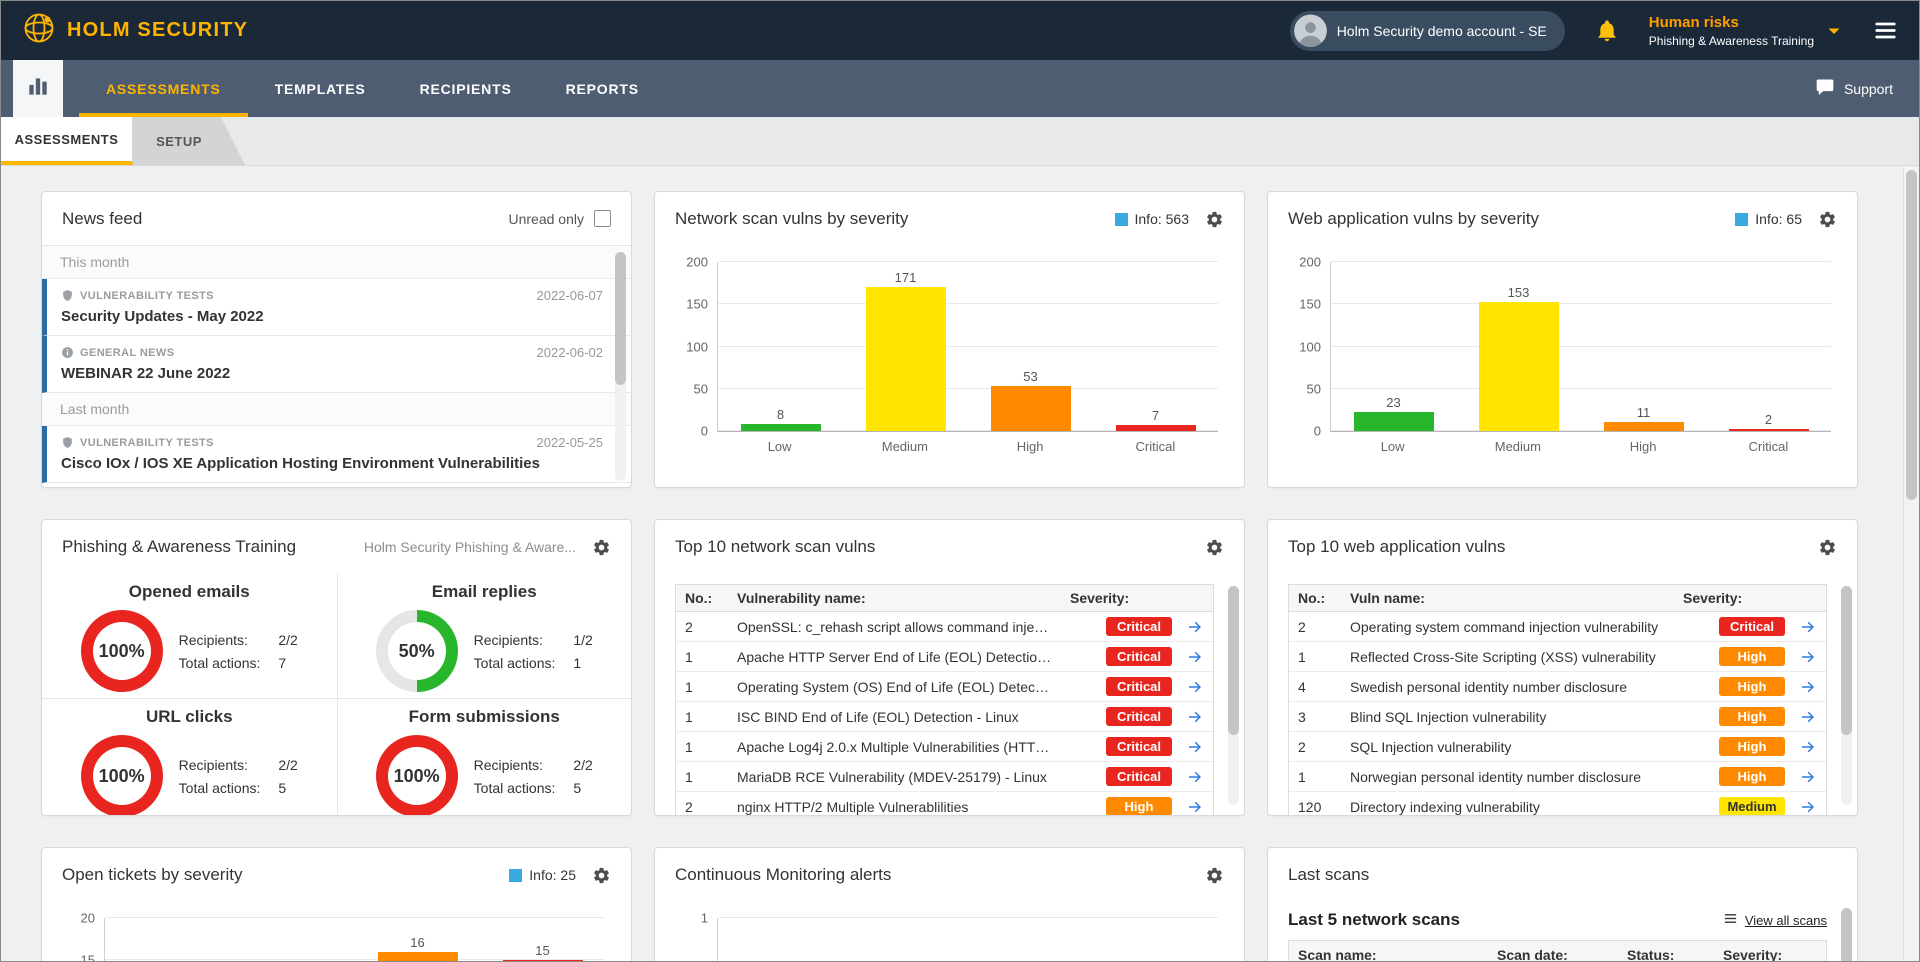 The width and height of the screenshot is (1920, 962). Describe the element at coordinates (516, 875) in the screenshot. I see `info-legend-swatch` at that location.